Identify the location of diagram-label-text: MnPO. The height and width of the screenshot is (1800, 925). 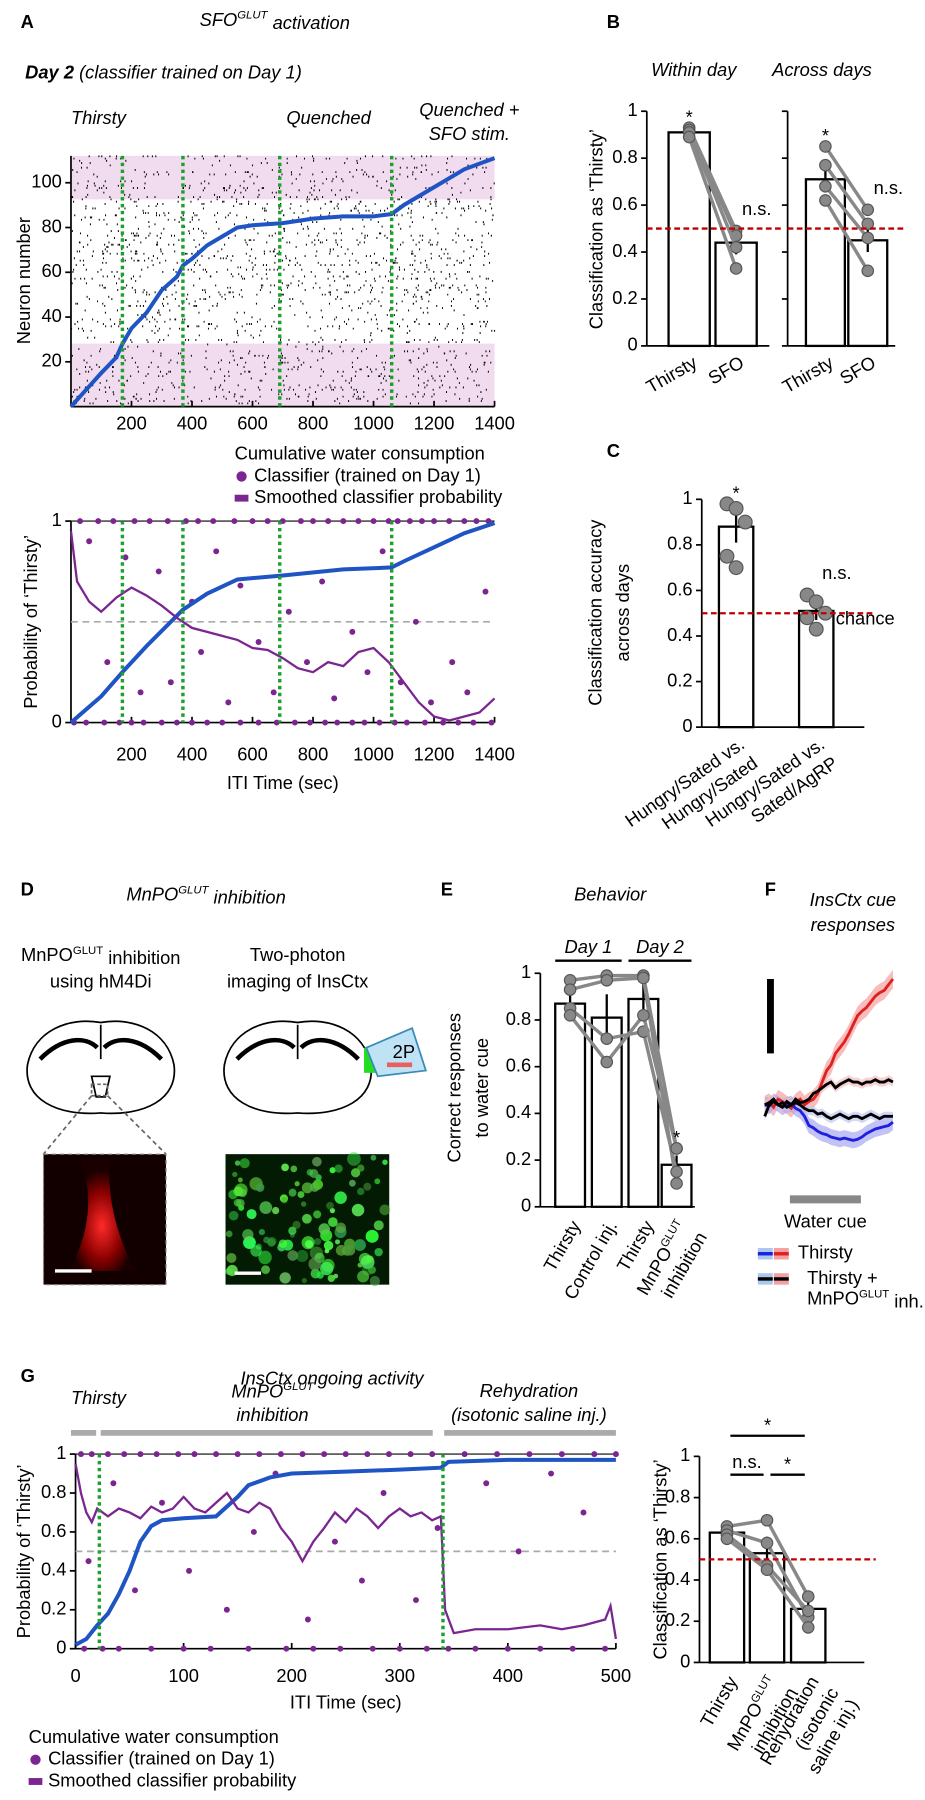
(47, 954).